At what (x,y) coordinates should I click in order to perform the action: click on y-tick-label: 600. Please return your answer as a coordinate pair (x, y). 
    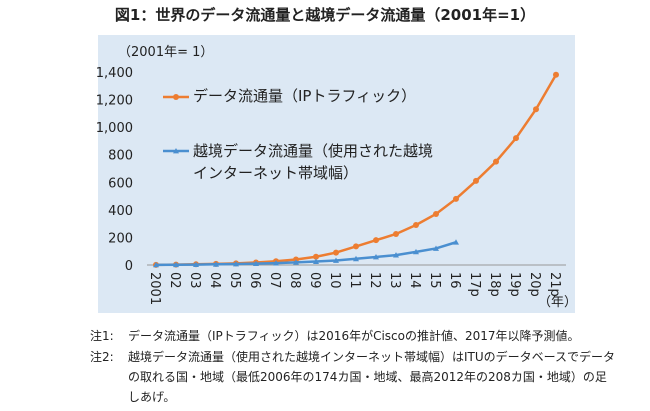
    Looking at the image, I should click on (120, 183).